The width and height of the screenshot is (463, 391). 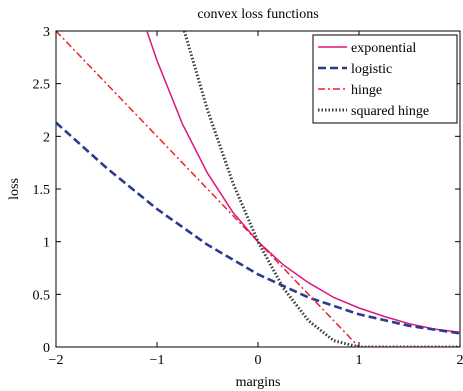 I want to click on x-tick-label: 2, so click(x=460, y=360).